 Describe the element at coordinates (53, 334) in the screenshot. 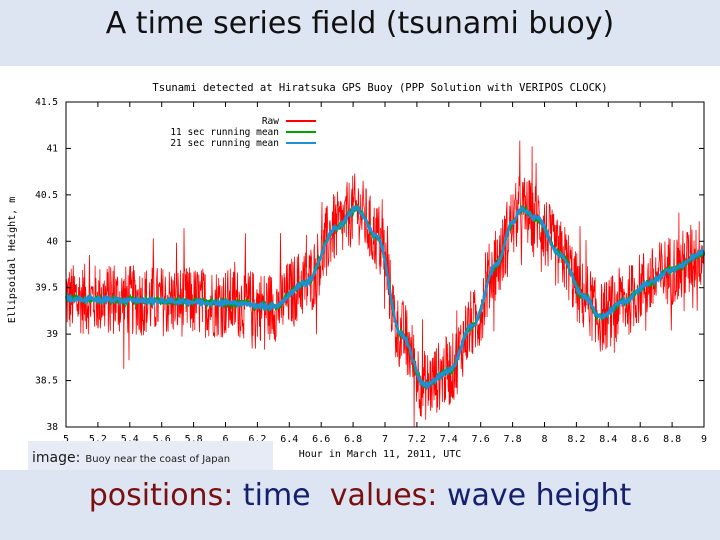

I see `y-tick-label: 39` at that location.